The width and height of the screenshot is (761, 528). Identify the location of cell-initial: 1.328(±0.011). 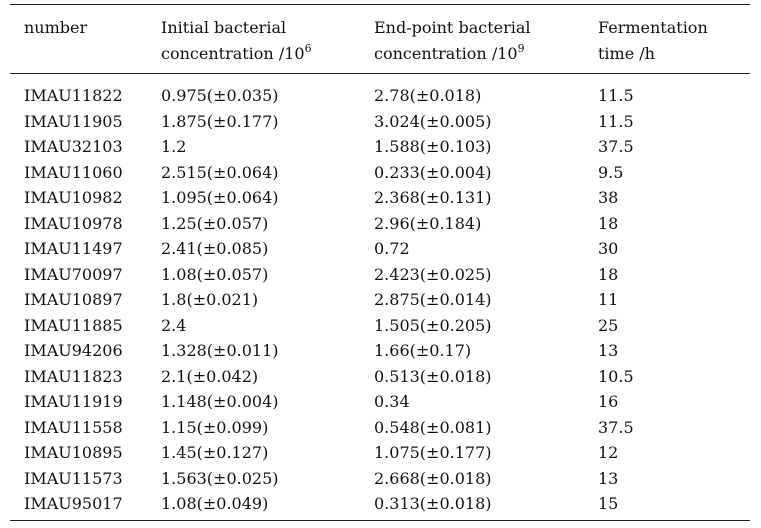
(220, 350).